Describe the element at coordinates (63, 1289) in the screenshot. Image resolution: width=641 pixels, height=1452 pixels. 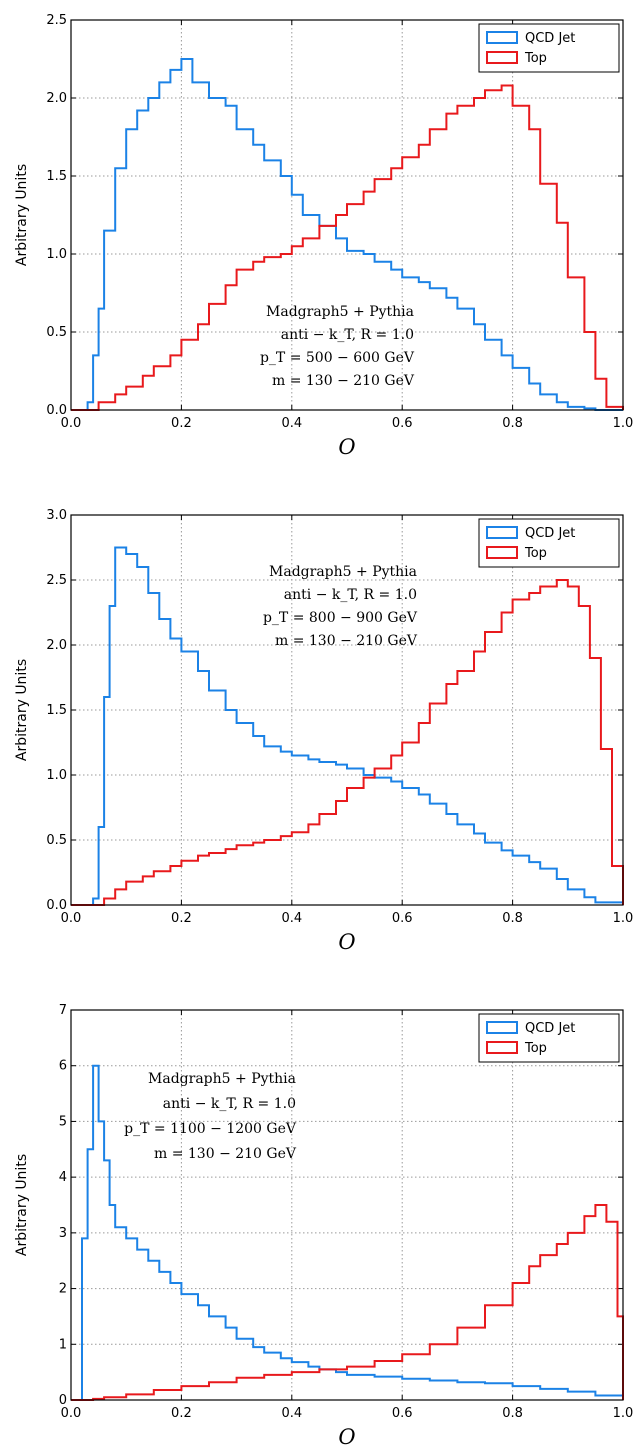
I see `y-tick-label: 2` at that location.